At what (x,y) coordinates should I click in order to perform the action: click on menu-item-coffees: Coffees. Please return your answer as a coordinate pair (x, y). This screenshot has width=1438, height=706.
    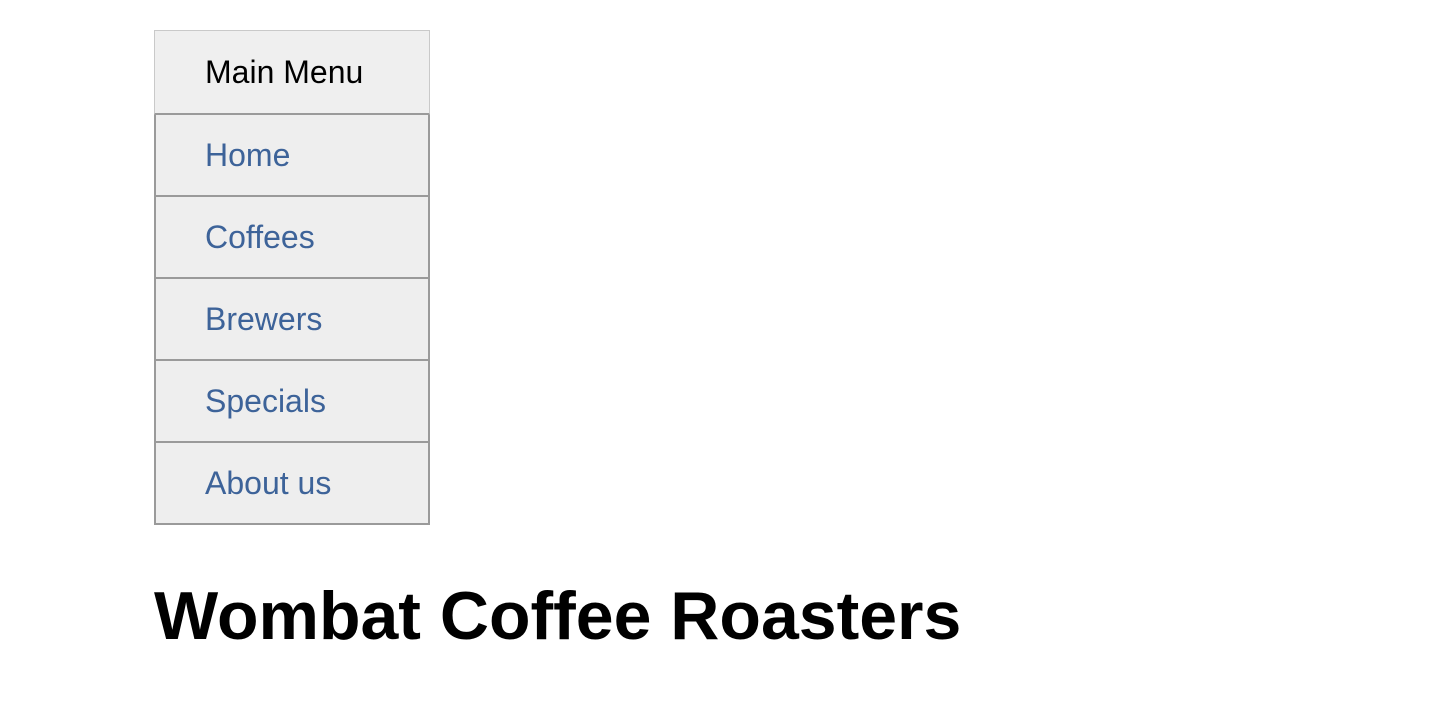
    Looking at the image, I should click on (292, 238).